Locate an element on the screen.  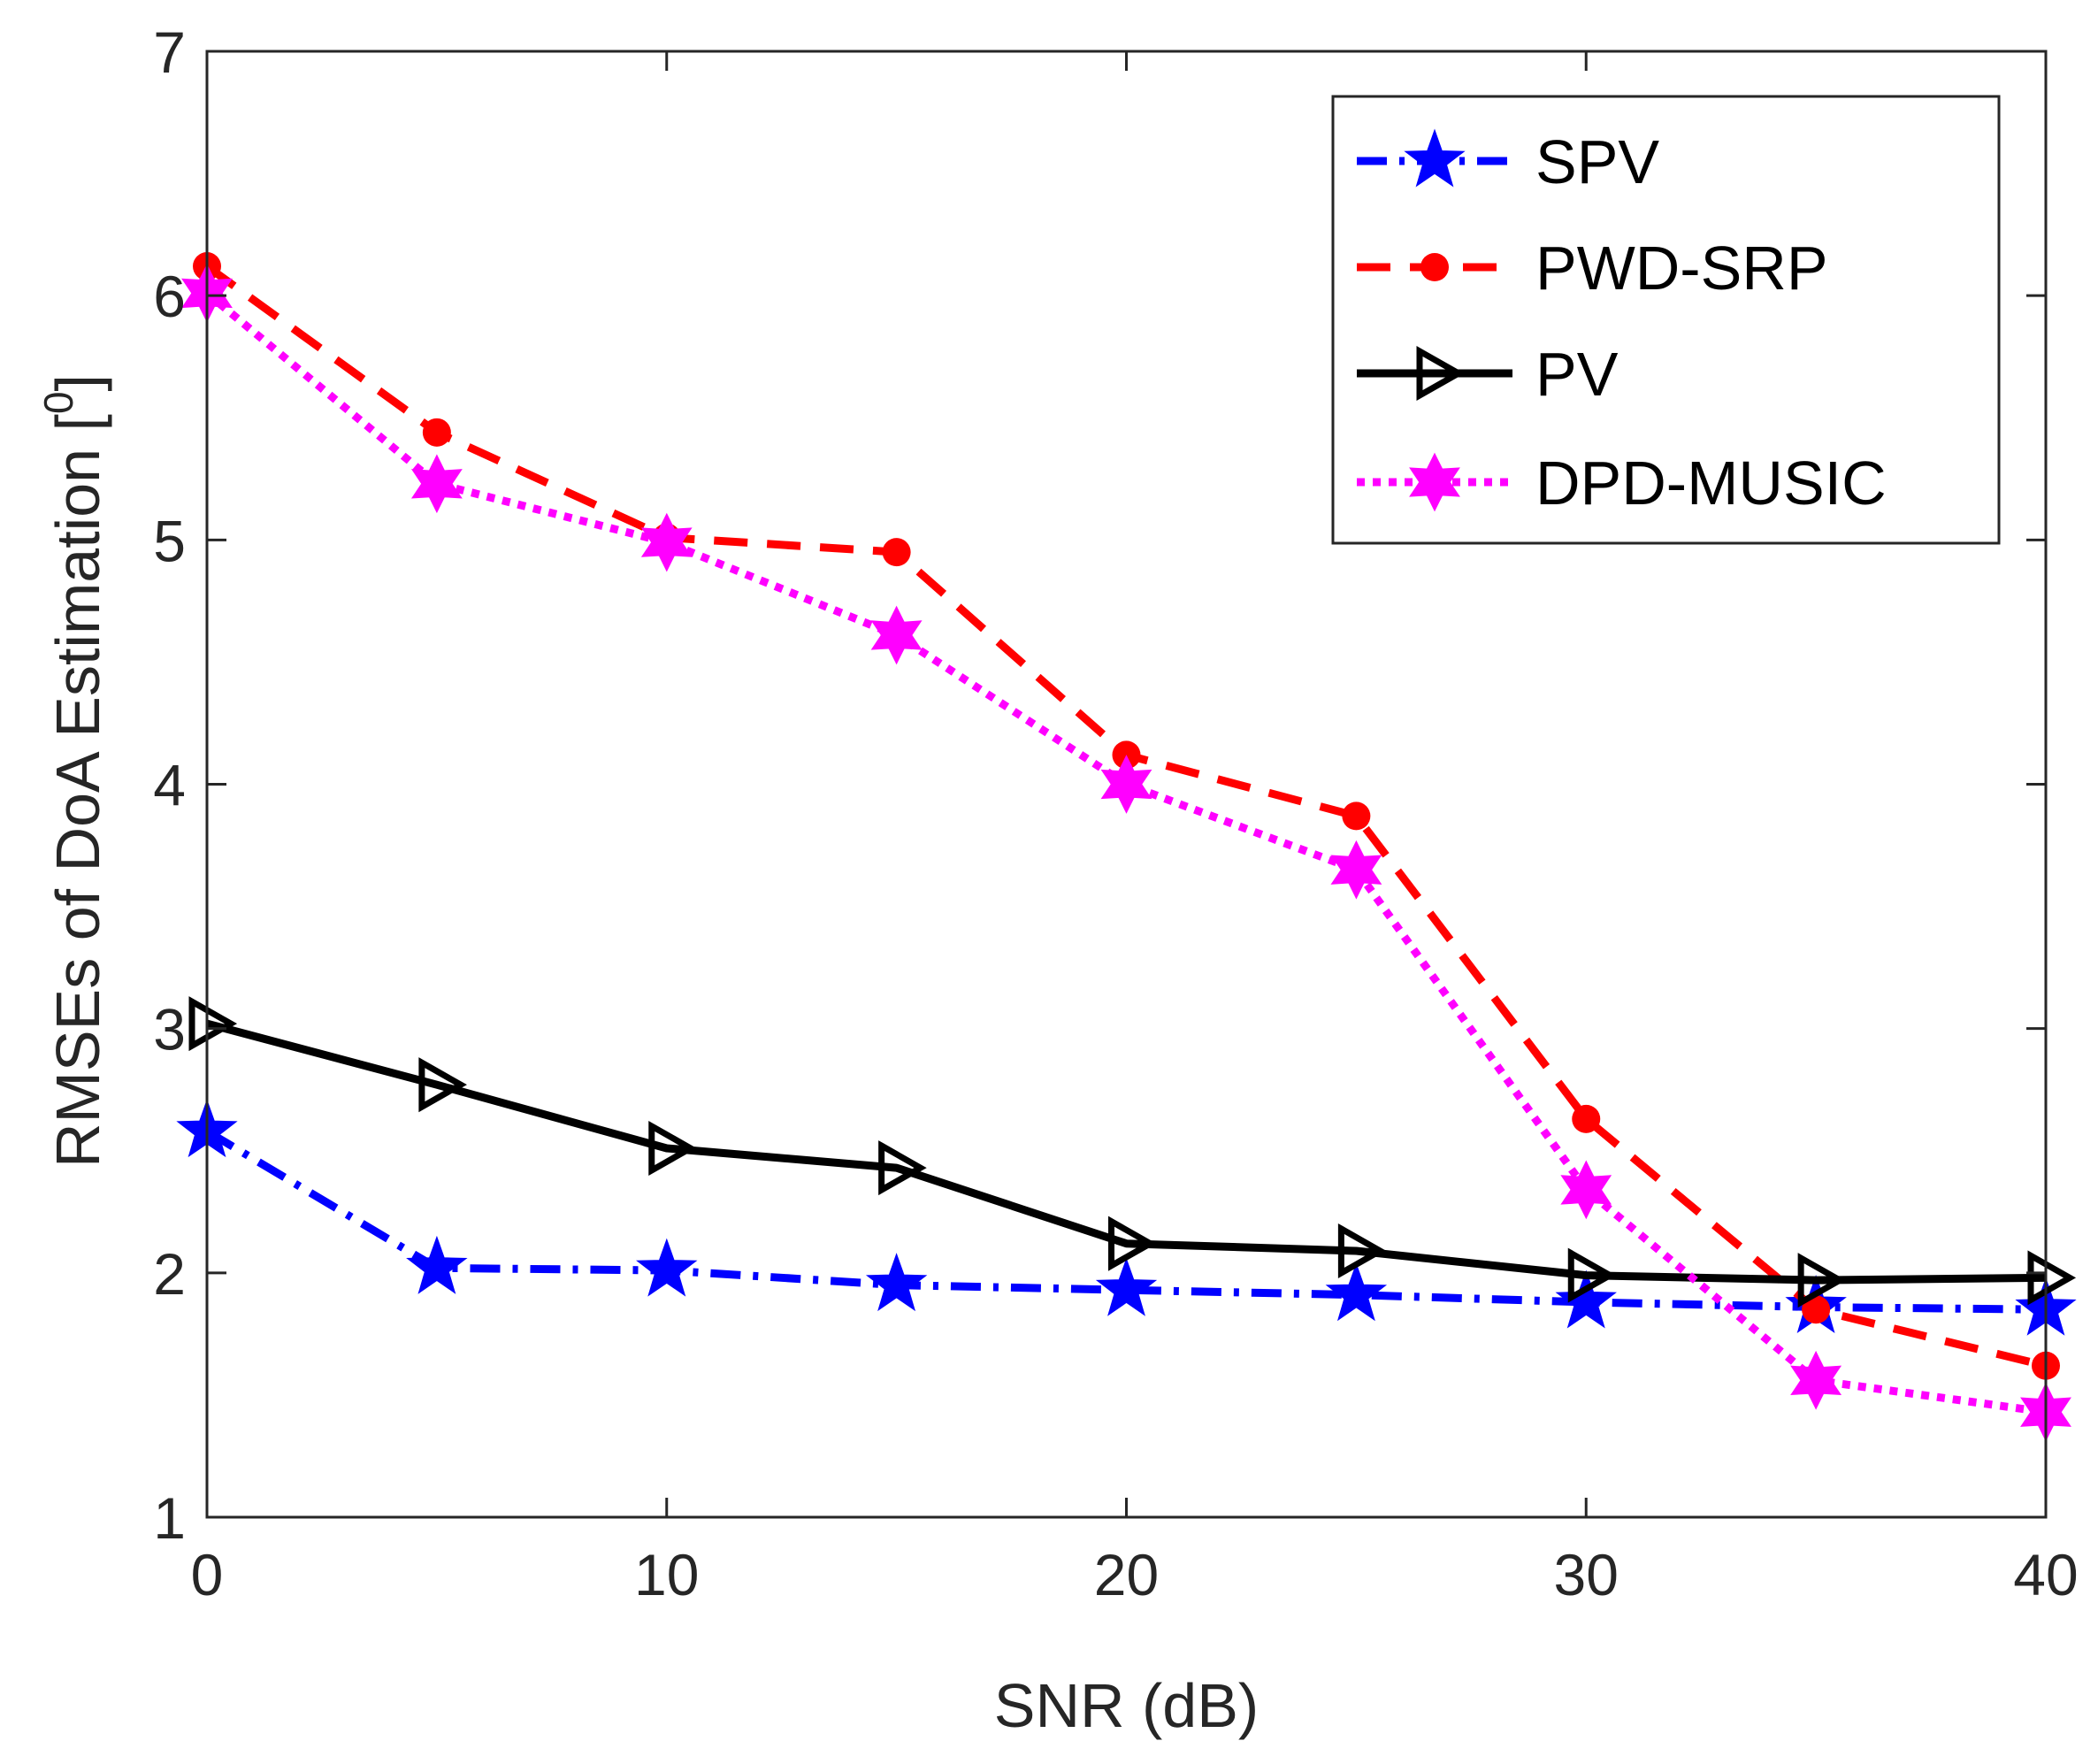
x-tick-label: 40 is located at coordinates (2045, 1574).